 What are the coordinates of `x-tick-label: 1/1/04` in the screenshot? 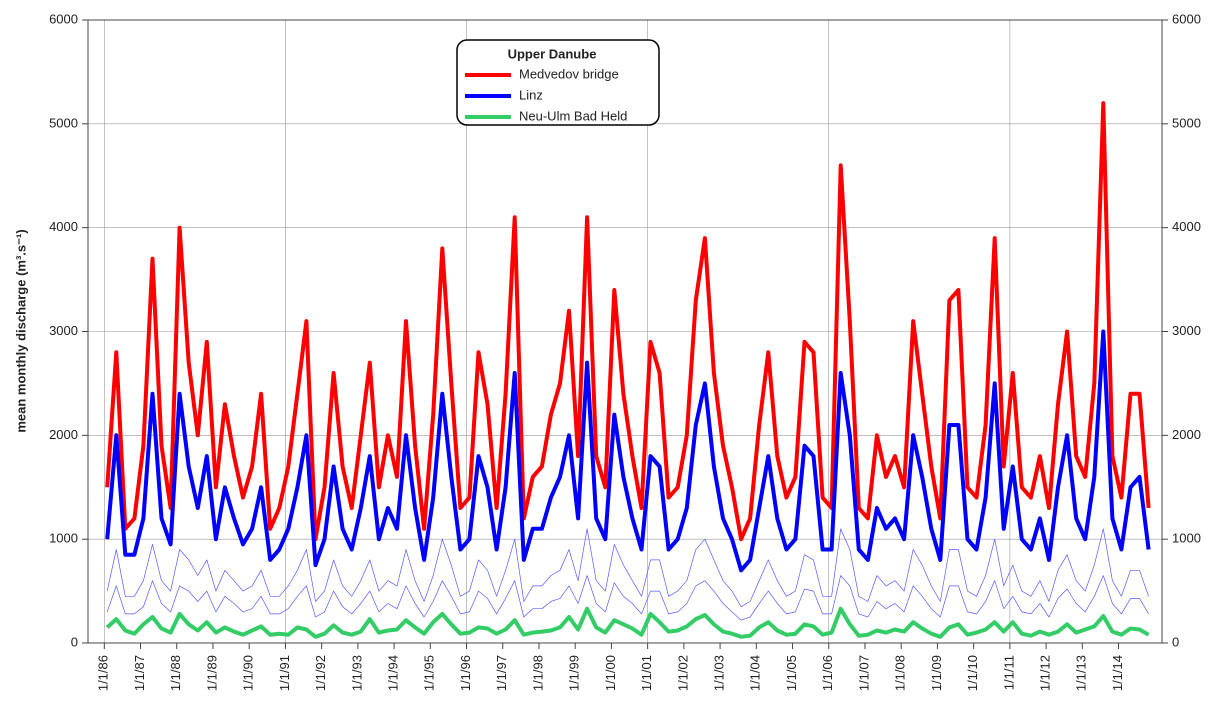 It's located at (755, 673).